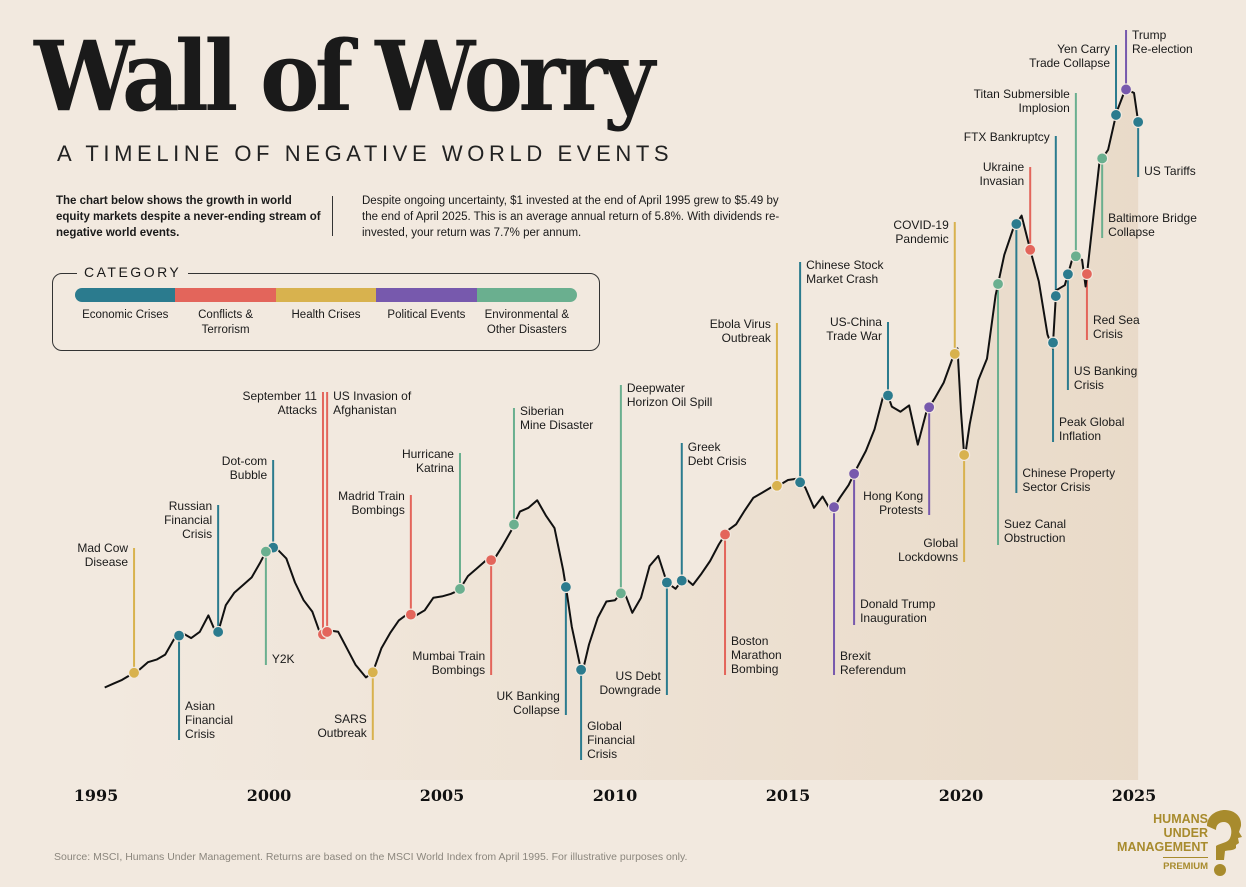  Describe the element at coordinates (283, 659) in the screenshot. I see `event-label: Y2K` at that location.